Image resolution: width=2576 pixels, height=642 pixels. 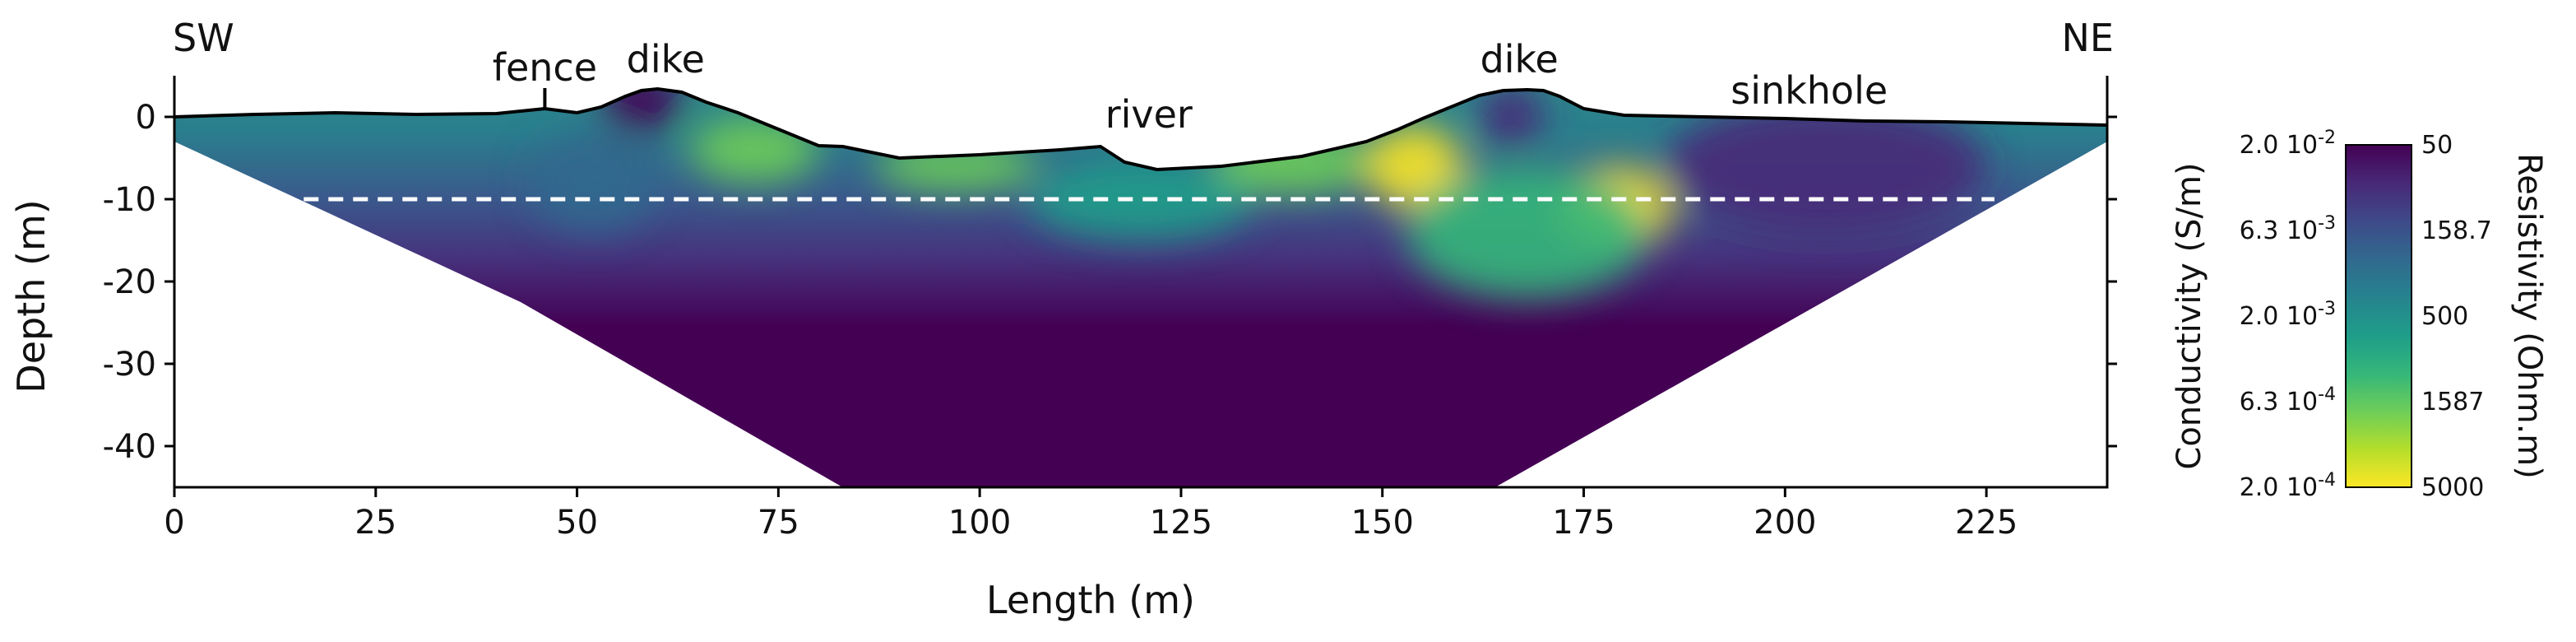 I want to click on y-axis-title: Depth (m), so click(x=31, y=296).